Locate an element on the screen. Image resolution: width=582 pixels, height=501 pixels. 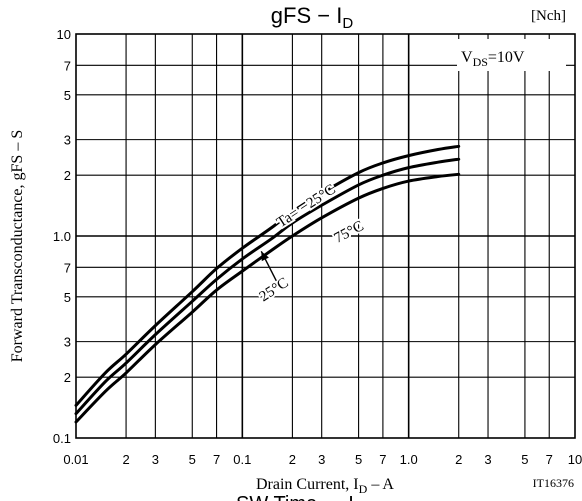
y-tick-label: 0.1 is located at coordinates (62, 438).